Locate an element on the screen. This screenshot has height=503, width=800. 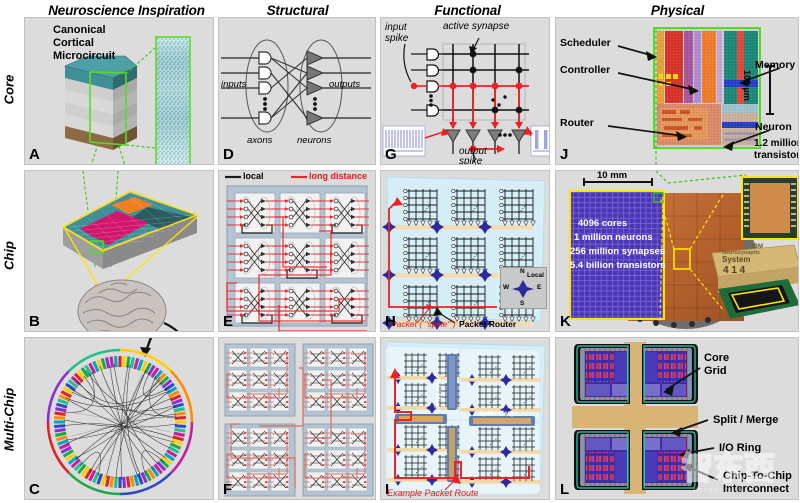
chip-core-grid is located at coordinates (617, 255).